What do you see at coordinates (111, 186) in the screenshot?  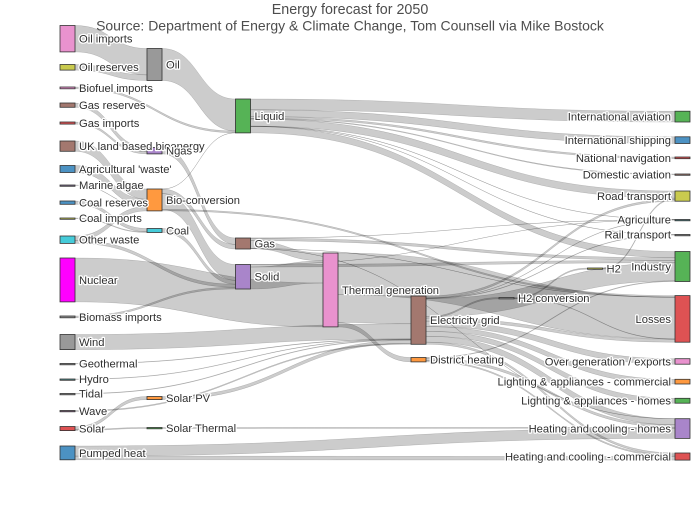 I see `svg-text: Marine algae` at bounding box center [111, 186].